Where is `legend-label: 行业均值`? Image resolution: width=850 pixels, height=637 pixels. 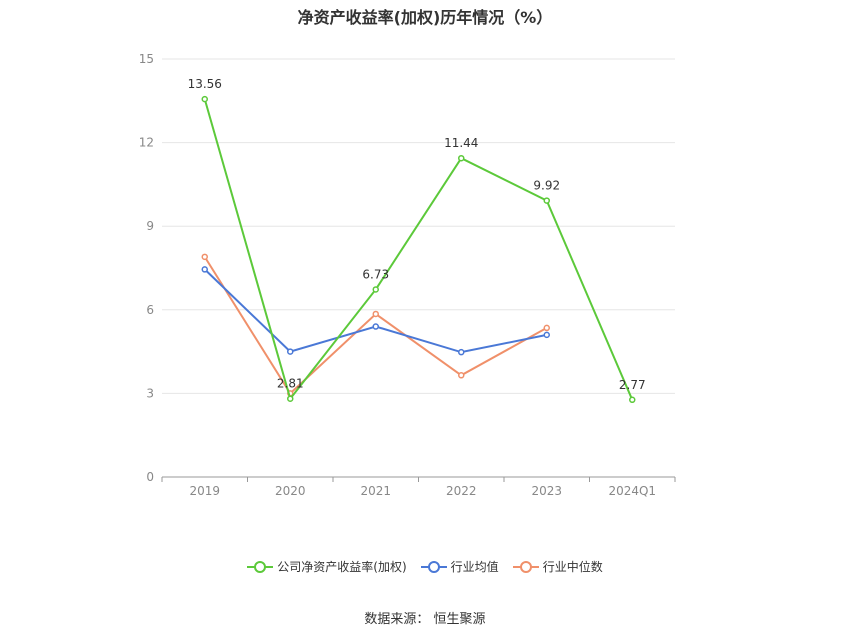 legend-label: 行业均值 is located at coordinates (474, 567).